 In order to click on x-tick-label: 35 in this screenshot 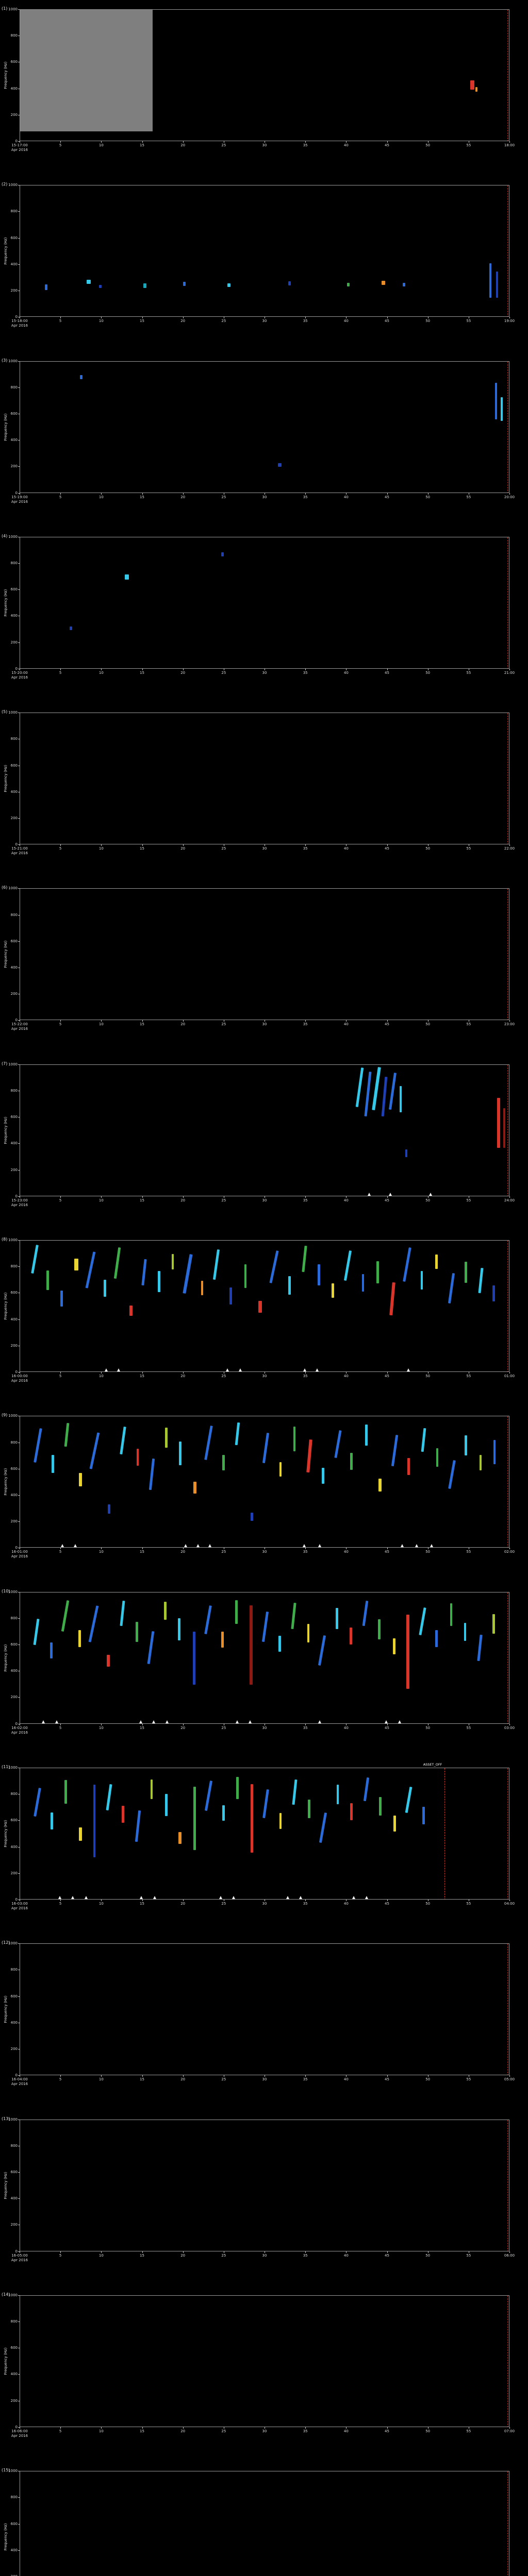, I will do `click(305, 672)`.